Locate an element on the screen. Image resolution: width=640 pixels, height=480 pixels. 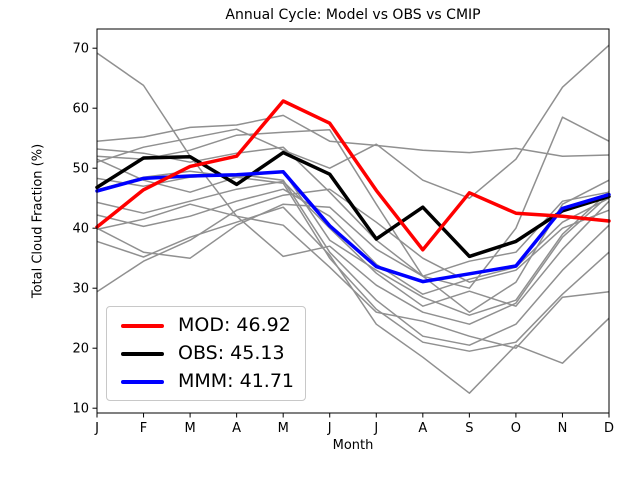
x-tick-label: N is located at coordinates (563, 428).